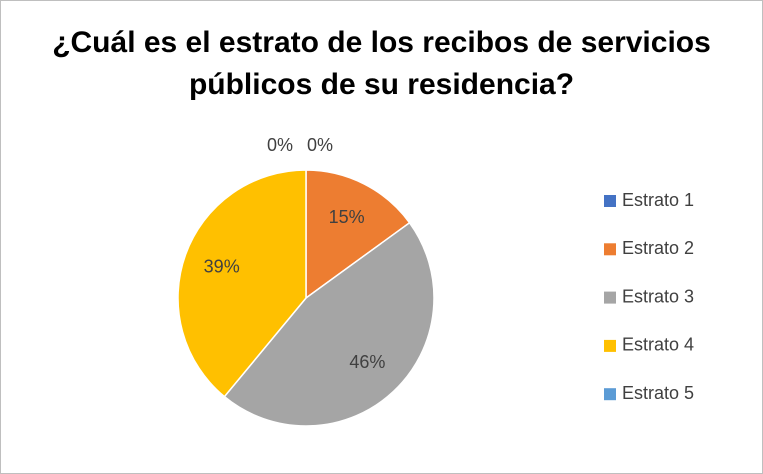 This screenshot has width=763, height=474. I want to click on legend-label: Estrato 5, so click(658, 393).